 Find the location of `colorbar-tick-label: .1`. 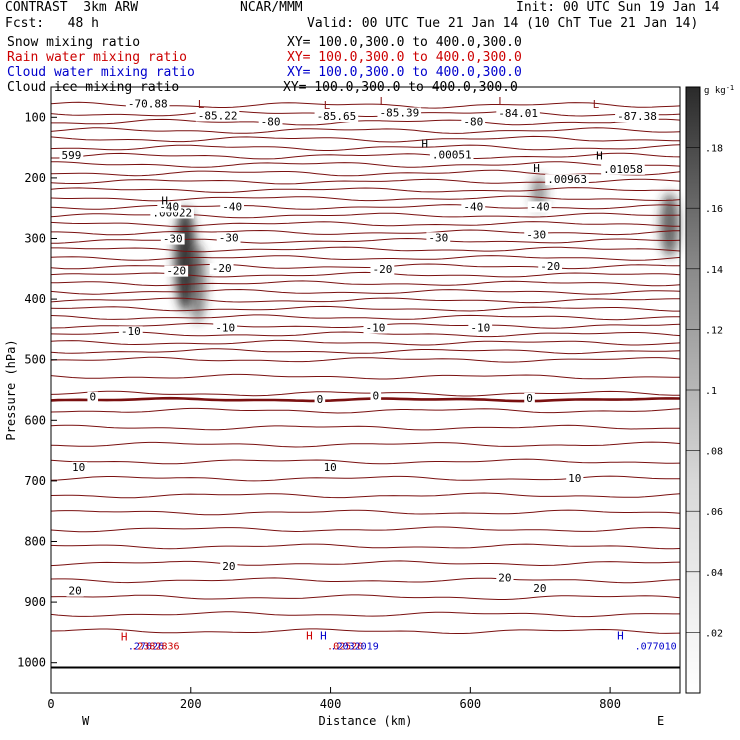

colorbar-tick-label: .1 is located at coordinates (711, 391).